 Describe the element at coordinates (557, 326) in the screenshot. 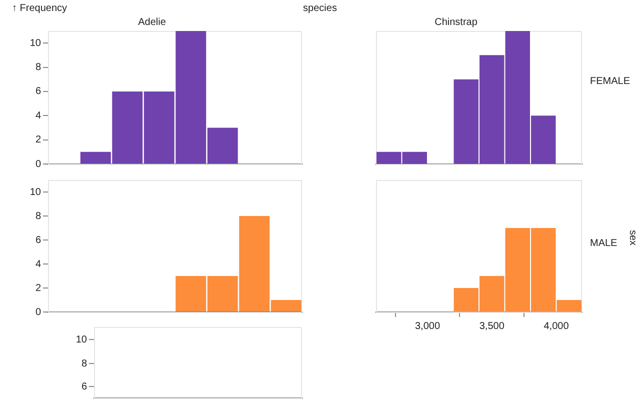

I see `x-tick-label: 4,000` at that location.